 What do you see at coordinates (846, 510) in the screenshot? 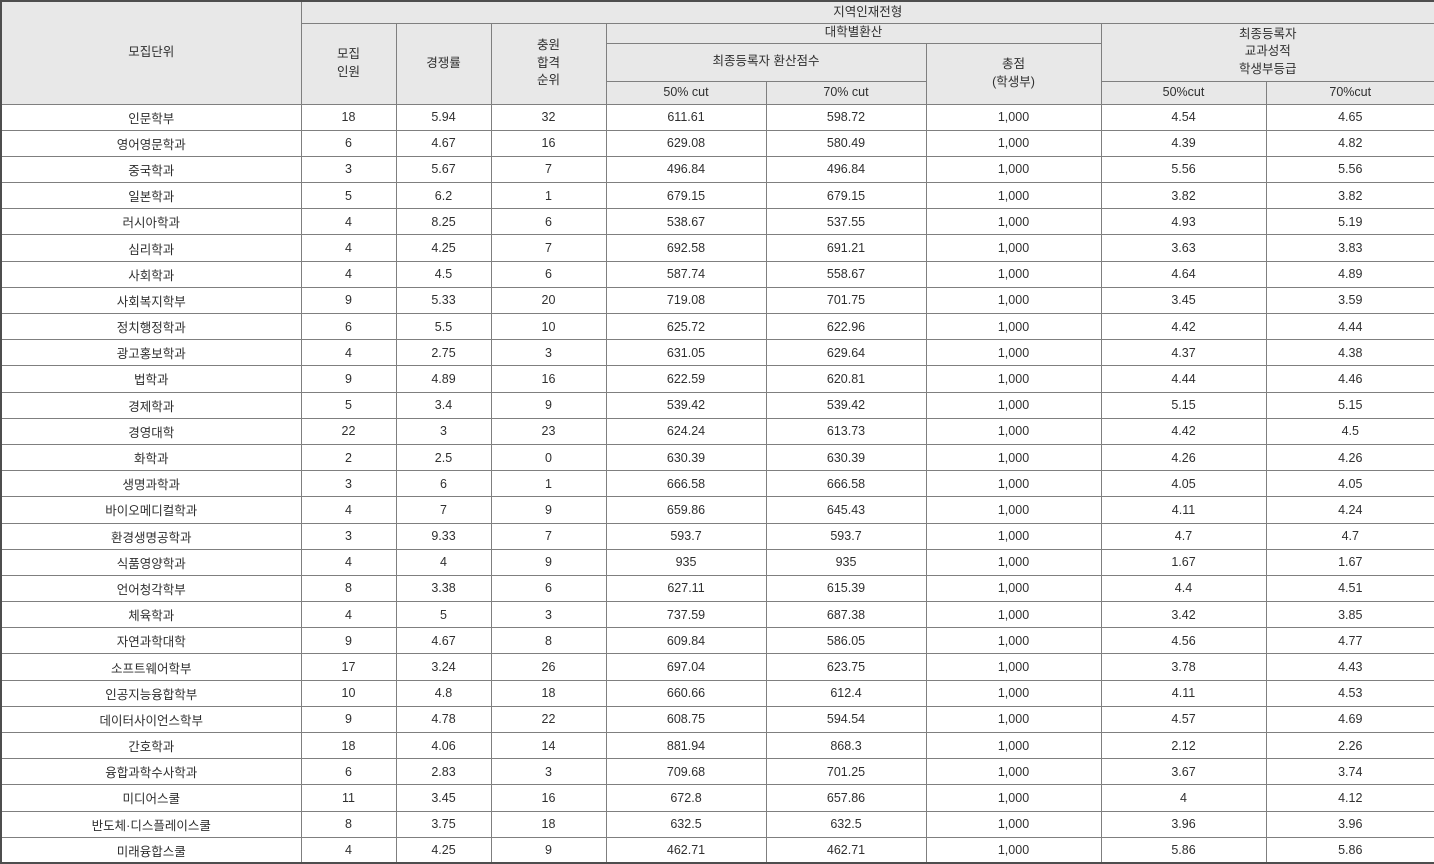
I see `value-cell: 645.43` at bounding box center [846, 510].